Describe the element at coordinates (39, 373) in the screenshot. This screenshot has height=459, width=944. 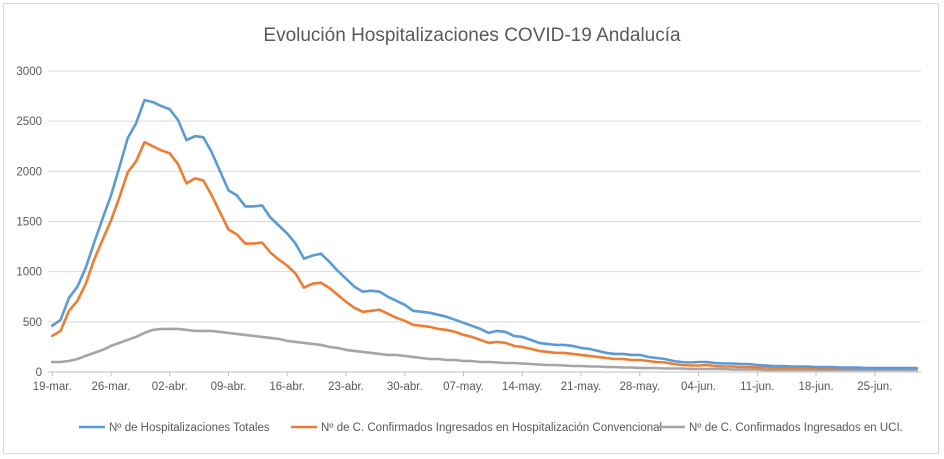
I see `y-tick-label: 0` at that location.